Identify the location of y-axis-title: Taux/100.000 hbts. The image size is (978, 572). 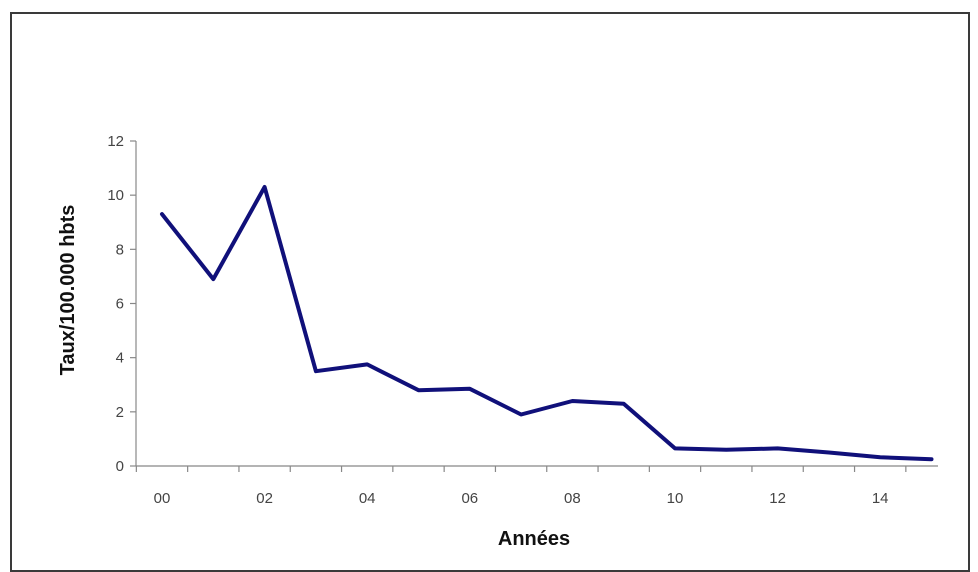
(68, 290).